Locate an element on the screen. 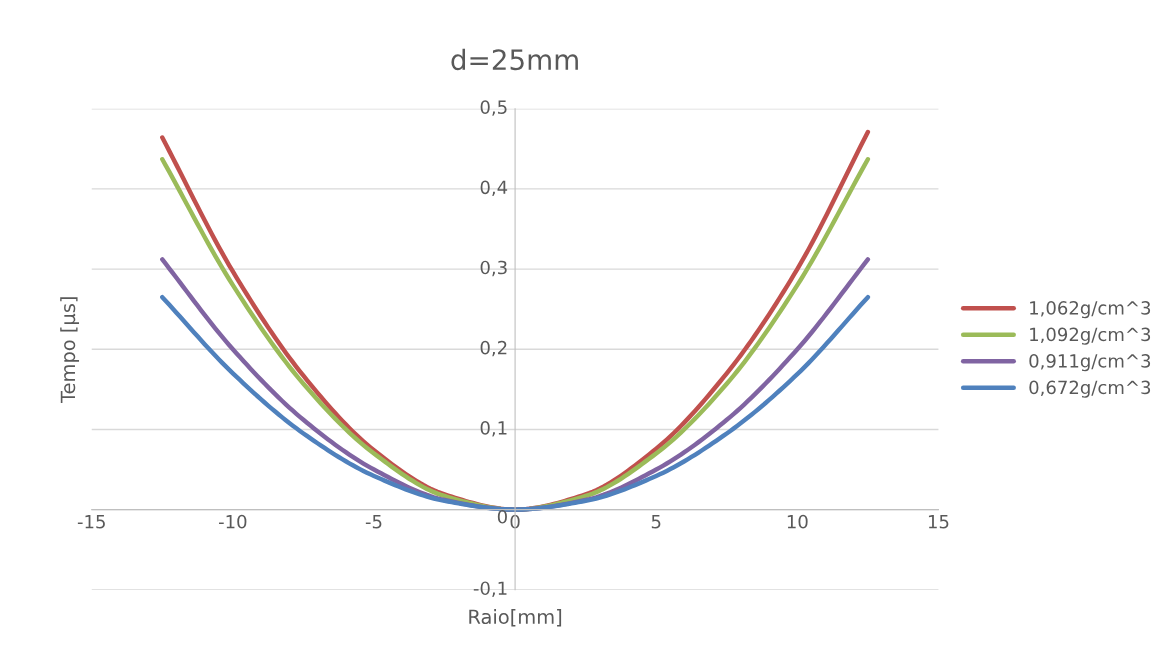 This screenshot has width=1176, height=671. legend-label: 1,062g/cm^3 is located at coordinates (1090, 310).